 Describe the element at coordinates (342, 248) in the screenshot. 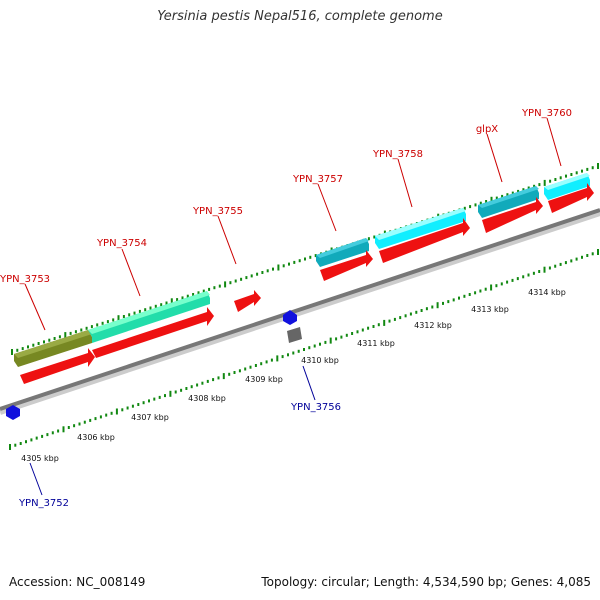

I see `gene-bar-ypn-3757-top` at that location.